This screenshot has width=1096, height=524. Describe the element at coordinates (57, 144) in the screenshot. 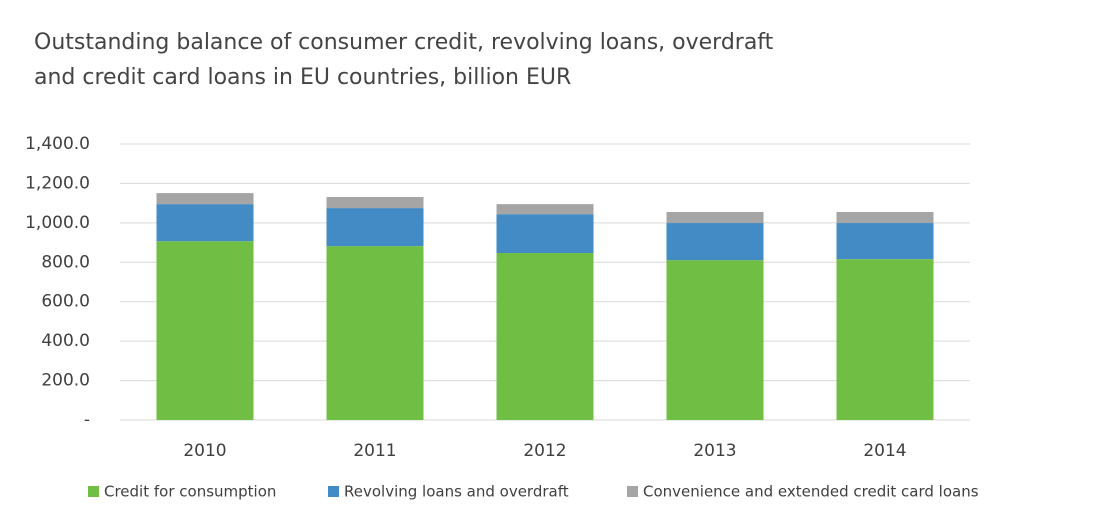

I see `y-tick-label: 1,400.0` at that location.